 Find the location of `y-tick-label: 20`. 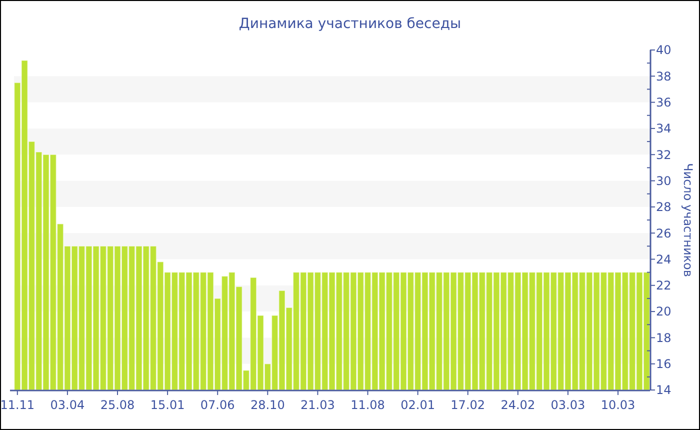

y-tick-label: 20 is located at coordinates (664, 311).